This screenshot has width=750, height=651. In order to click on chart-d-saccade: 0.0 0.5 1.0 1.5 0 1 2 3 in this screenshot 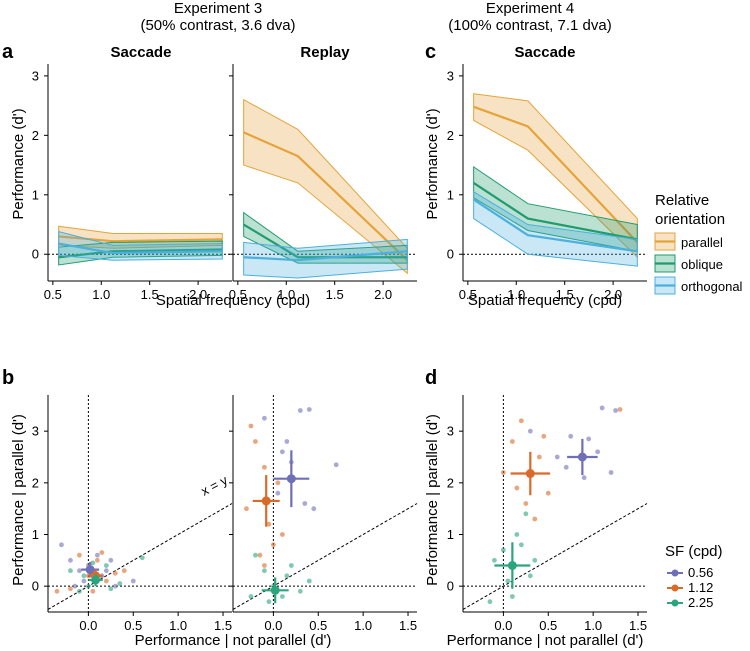, I will do `click(547, 514)`.